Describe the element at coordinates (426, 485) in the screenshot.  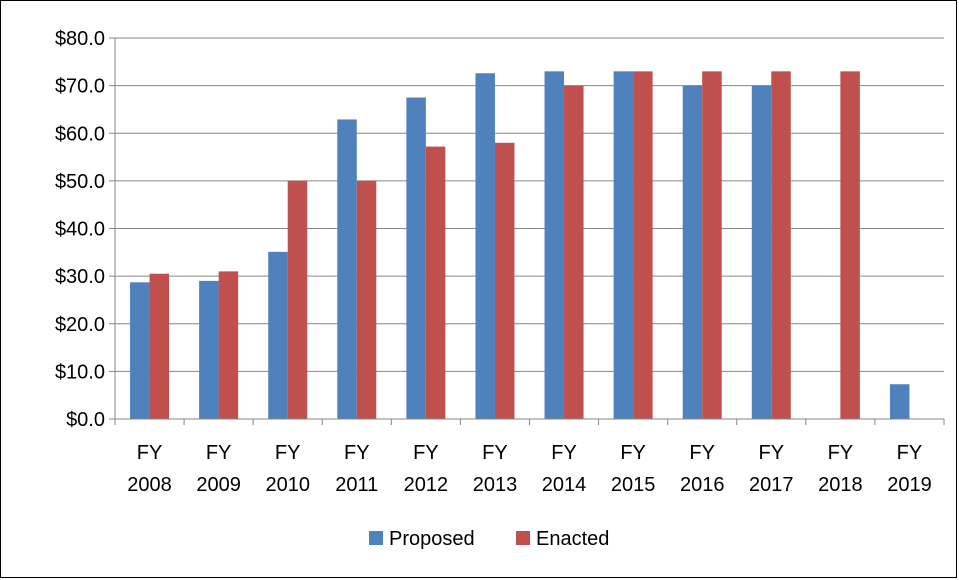
I see `x-category-label: 2012` at that location.